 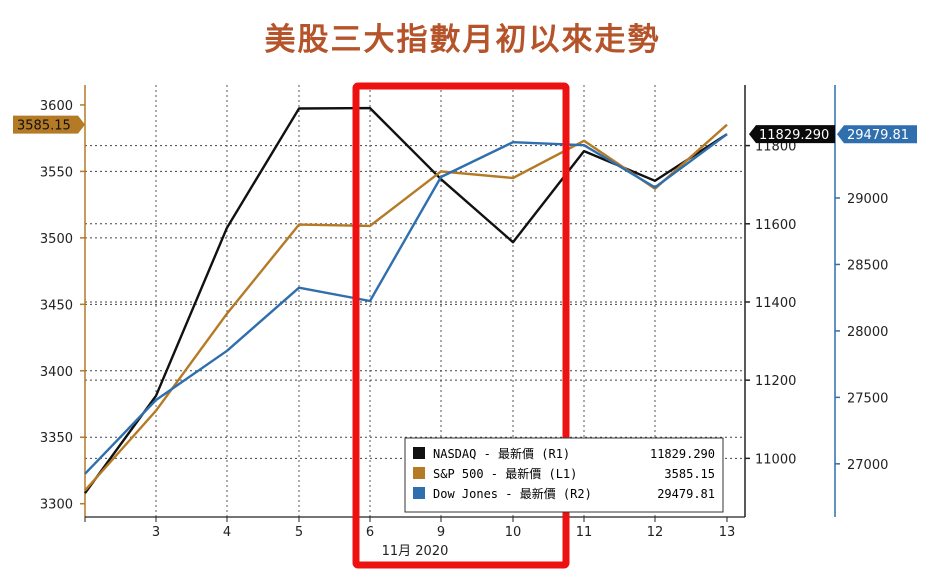 What do you see at coordinates (419, 493) in the screenshot?
I see `legend-swatch-dow` at bounding box center [419, 493].